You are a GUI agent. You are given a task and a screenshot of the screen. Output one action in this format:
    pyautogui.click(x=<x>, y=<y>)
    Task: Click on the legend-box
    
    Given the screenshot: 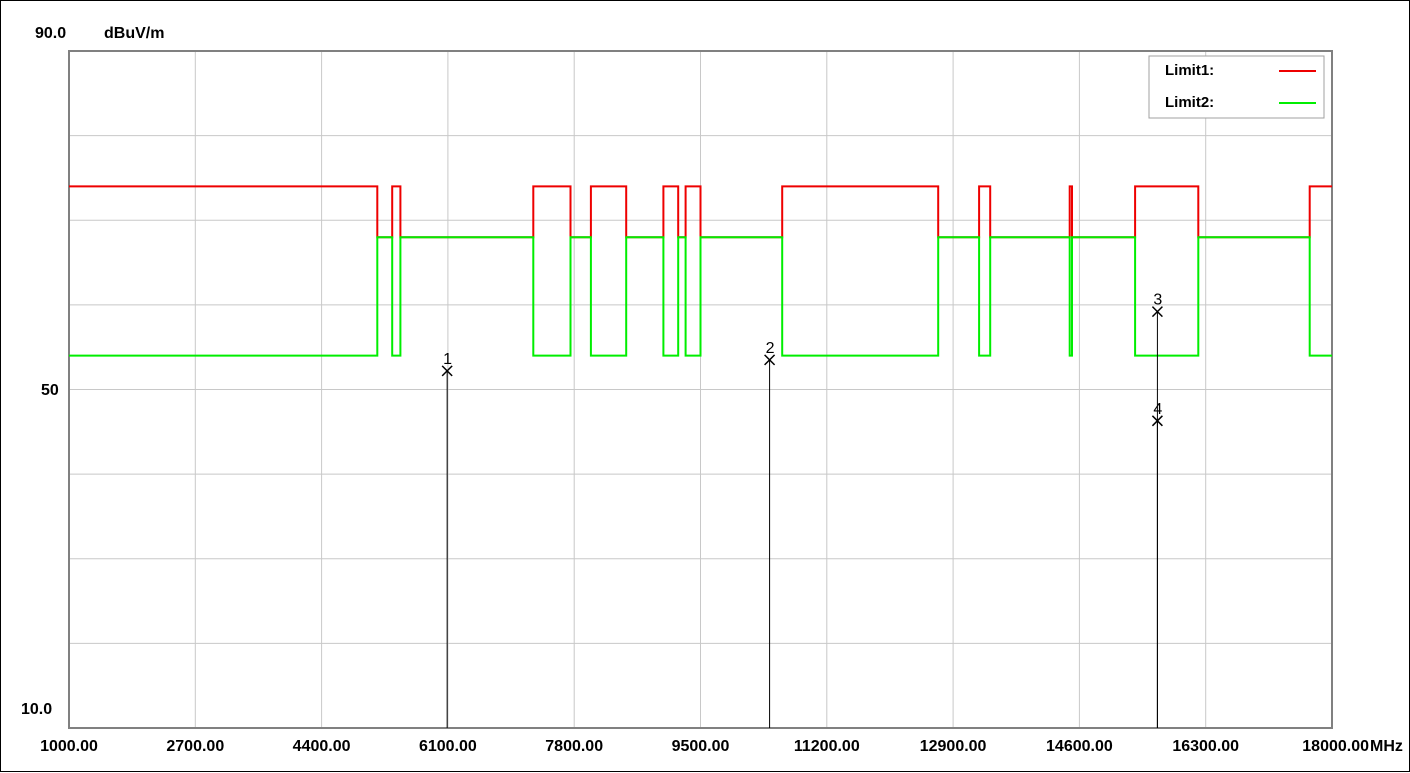 What is the action you would take?
    pyautogui.click(x=1236, y=87)
    